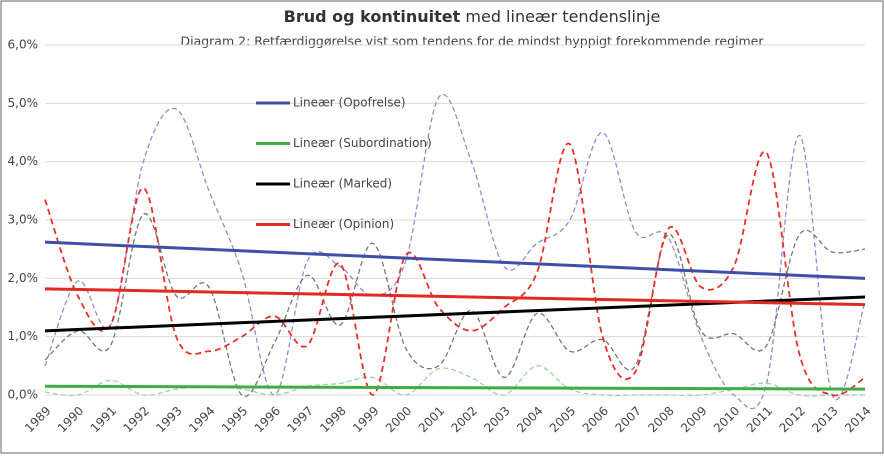  I want to click on title-bold: Brud og kontinuitet, so click(372, 16).